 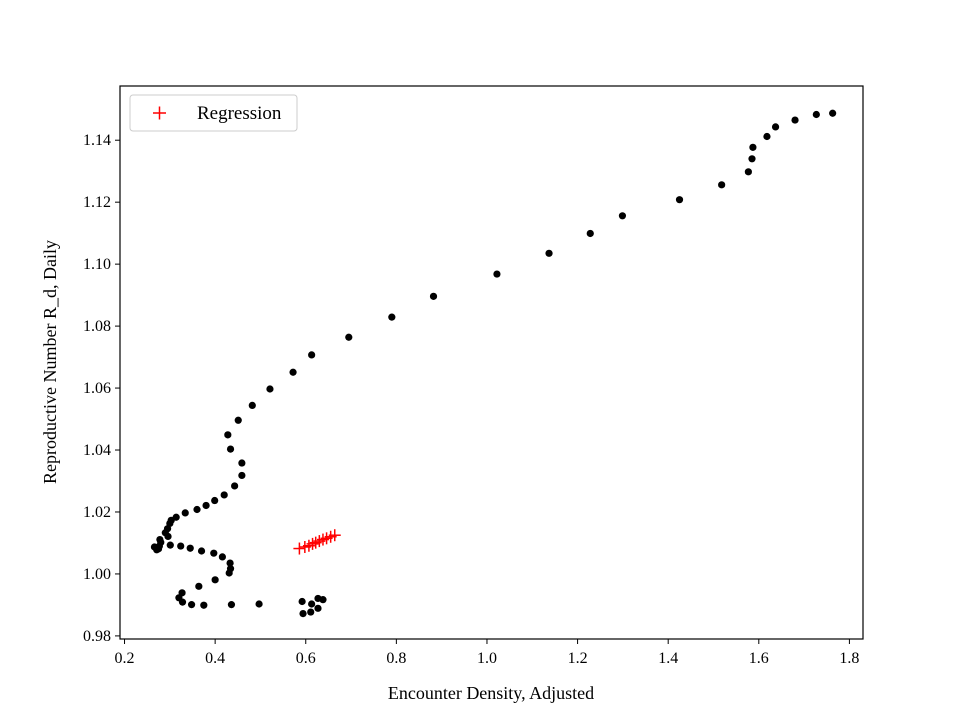 I want to click on y-tick-label: 1.00, so click(x=97, y=574).